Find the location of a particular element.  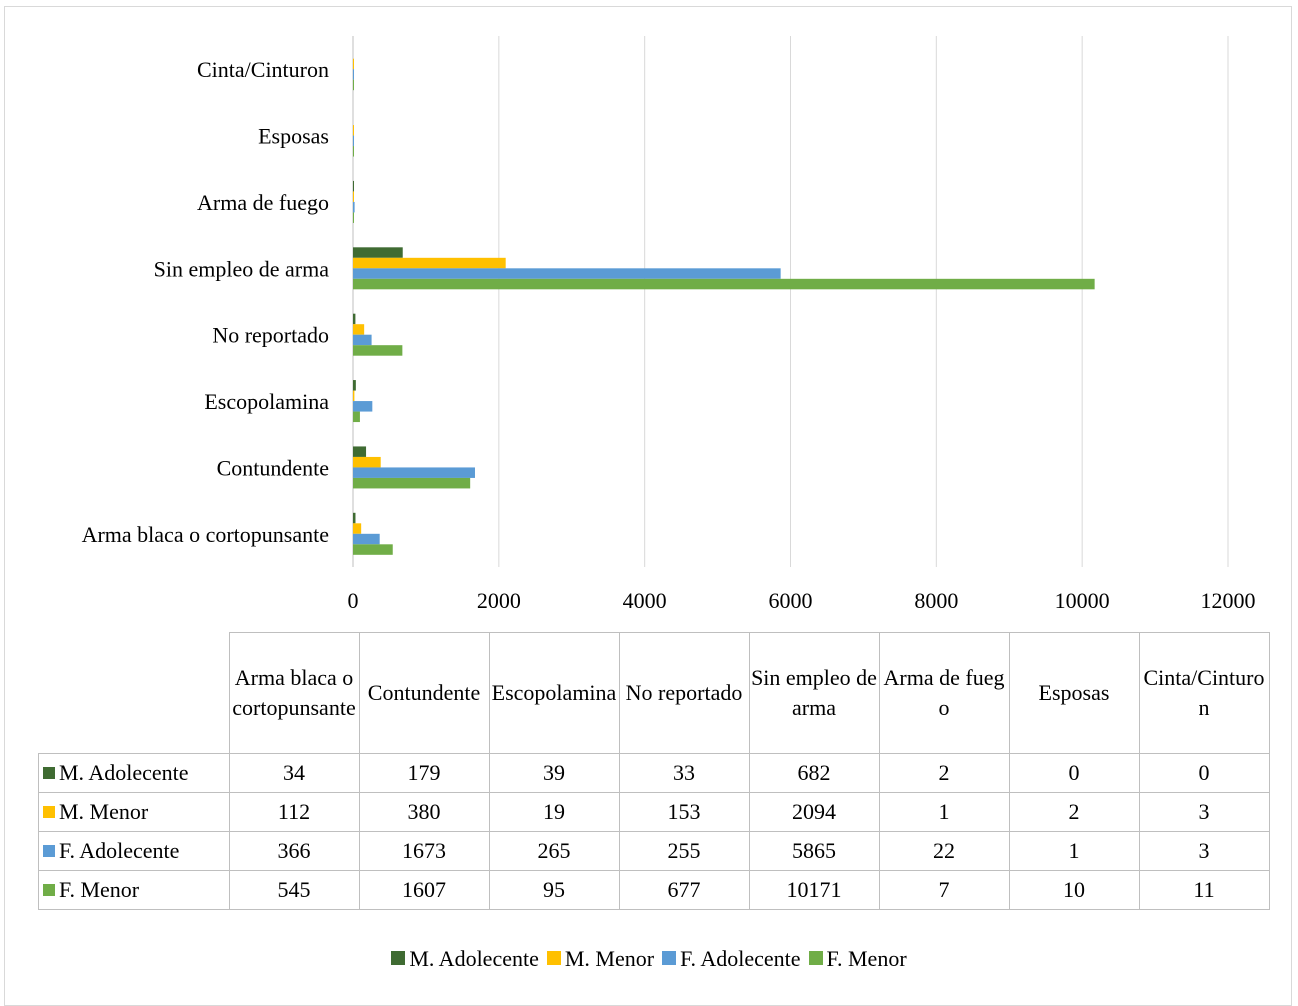

table-cell: 366 is located at coordinates (294, 851).